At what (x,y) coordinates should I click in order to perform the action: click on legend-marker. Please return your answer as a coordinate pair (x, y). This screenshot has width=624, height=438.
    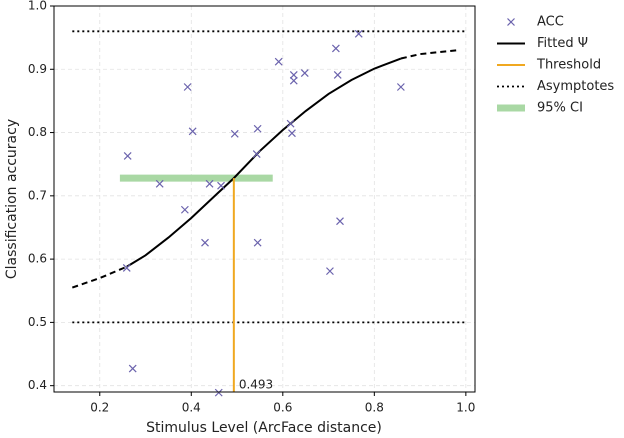
    Looking at the image, I should click on (511, 22).